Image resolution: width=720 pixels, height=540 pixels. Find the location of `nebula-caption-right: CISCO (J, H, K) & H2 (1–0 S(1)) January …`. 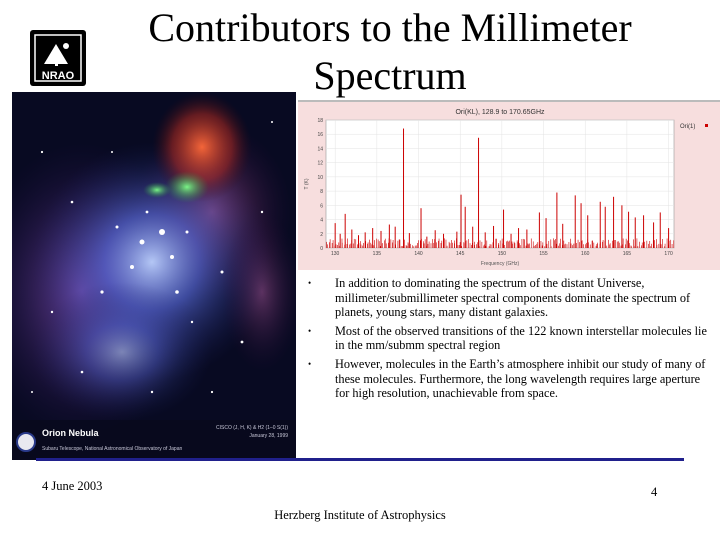

nebula-caption-right: CISCO (J, H, K) & H2 (1–0 S(1)) January … is located at coordinates (252, 432).